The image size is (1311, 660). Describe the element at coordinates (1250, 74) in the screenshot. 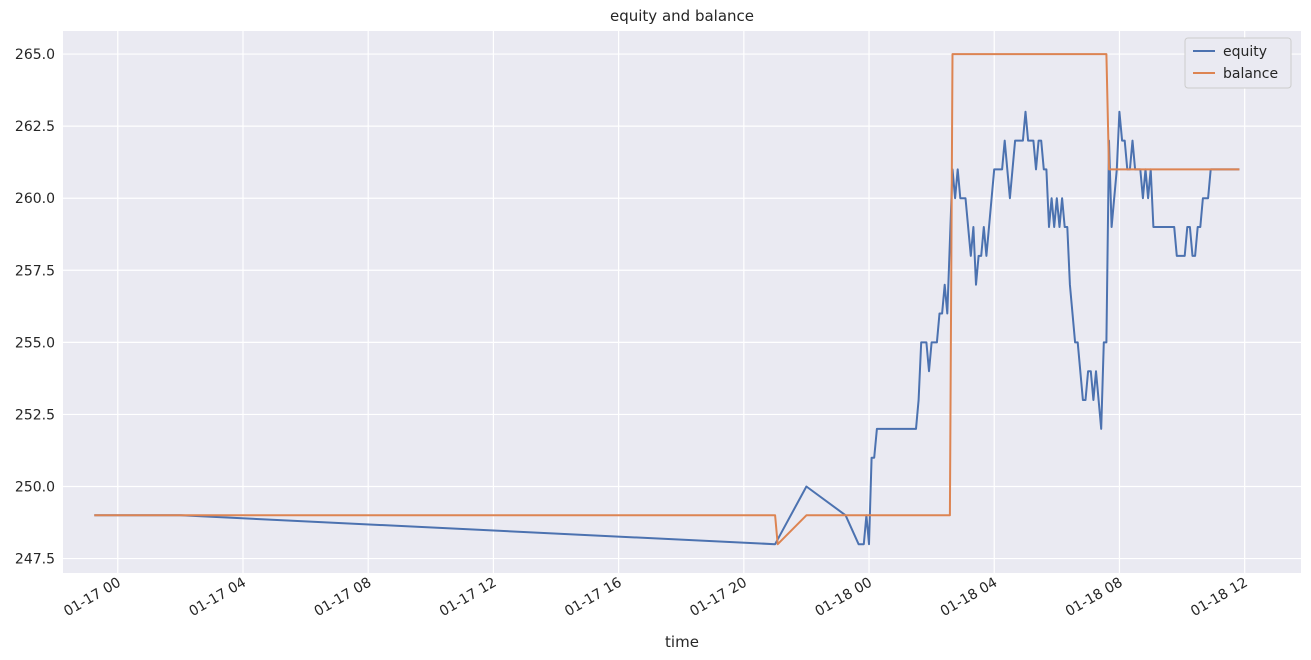

I see `legend-label: balance` at that location.